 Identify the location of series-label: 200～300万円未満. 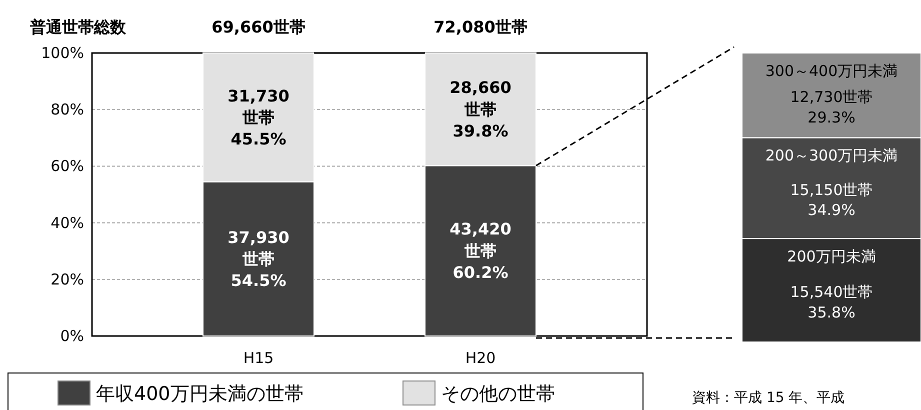
(831, 155).